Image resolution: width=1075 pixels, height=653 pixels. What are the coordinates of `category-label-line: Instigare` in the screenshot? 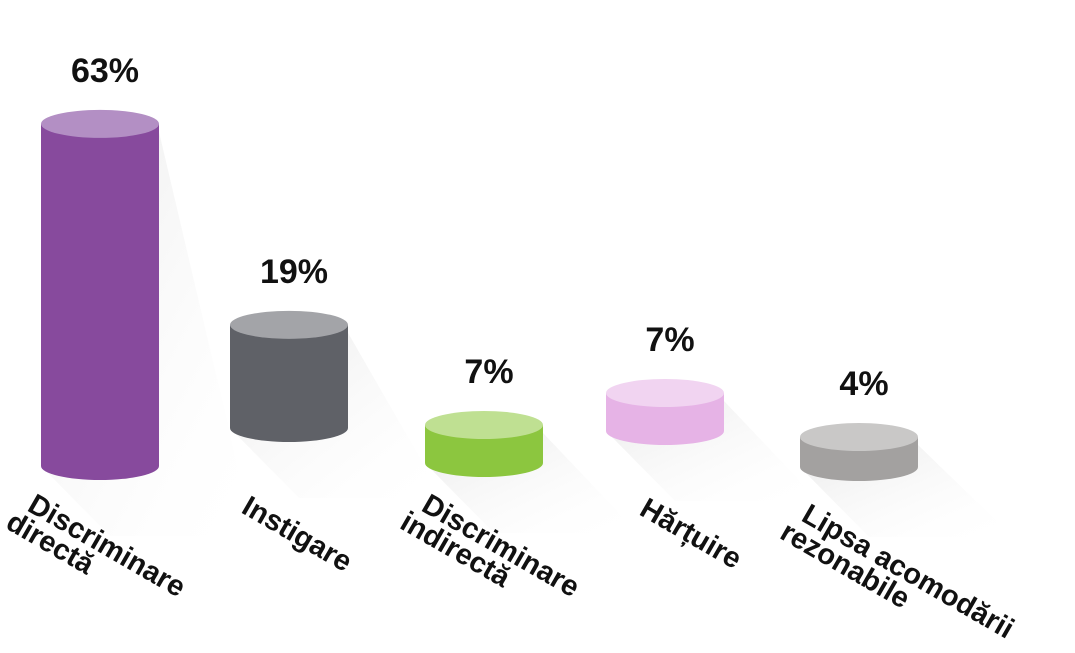 It's located at (297, 534).